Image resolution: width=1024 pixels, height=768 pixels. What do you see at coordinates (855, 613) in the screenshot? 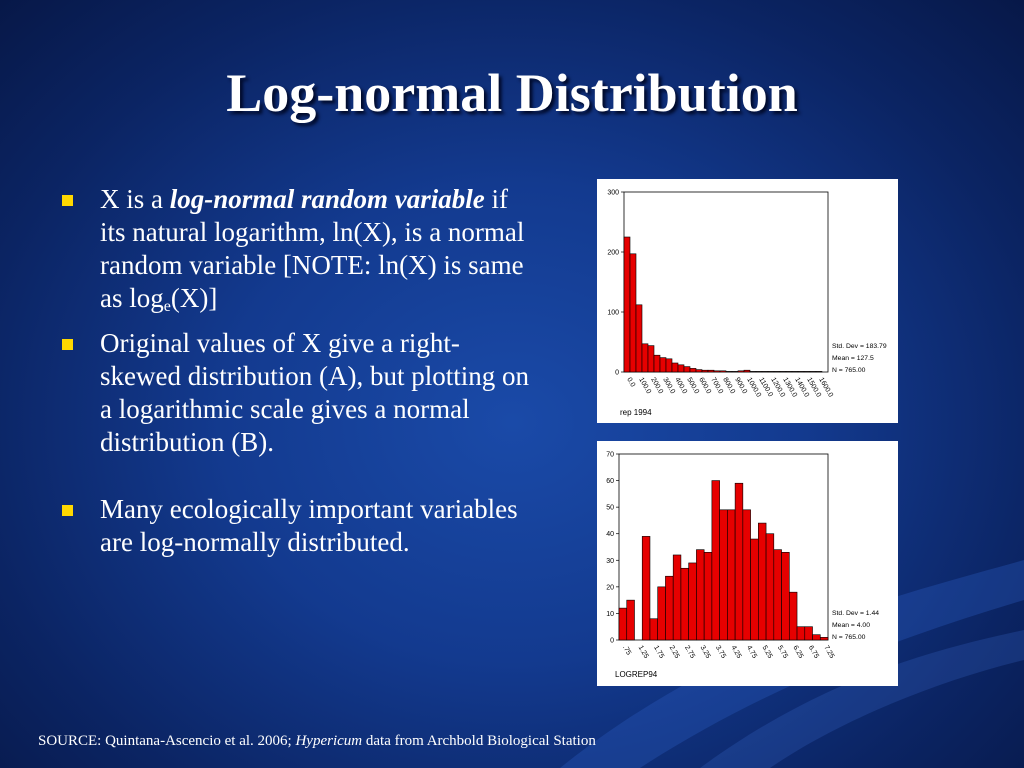
I see `stats-label: Std. Dev = 1.44` at bounding box center [855, 613].